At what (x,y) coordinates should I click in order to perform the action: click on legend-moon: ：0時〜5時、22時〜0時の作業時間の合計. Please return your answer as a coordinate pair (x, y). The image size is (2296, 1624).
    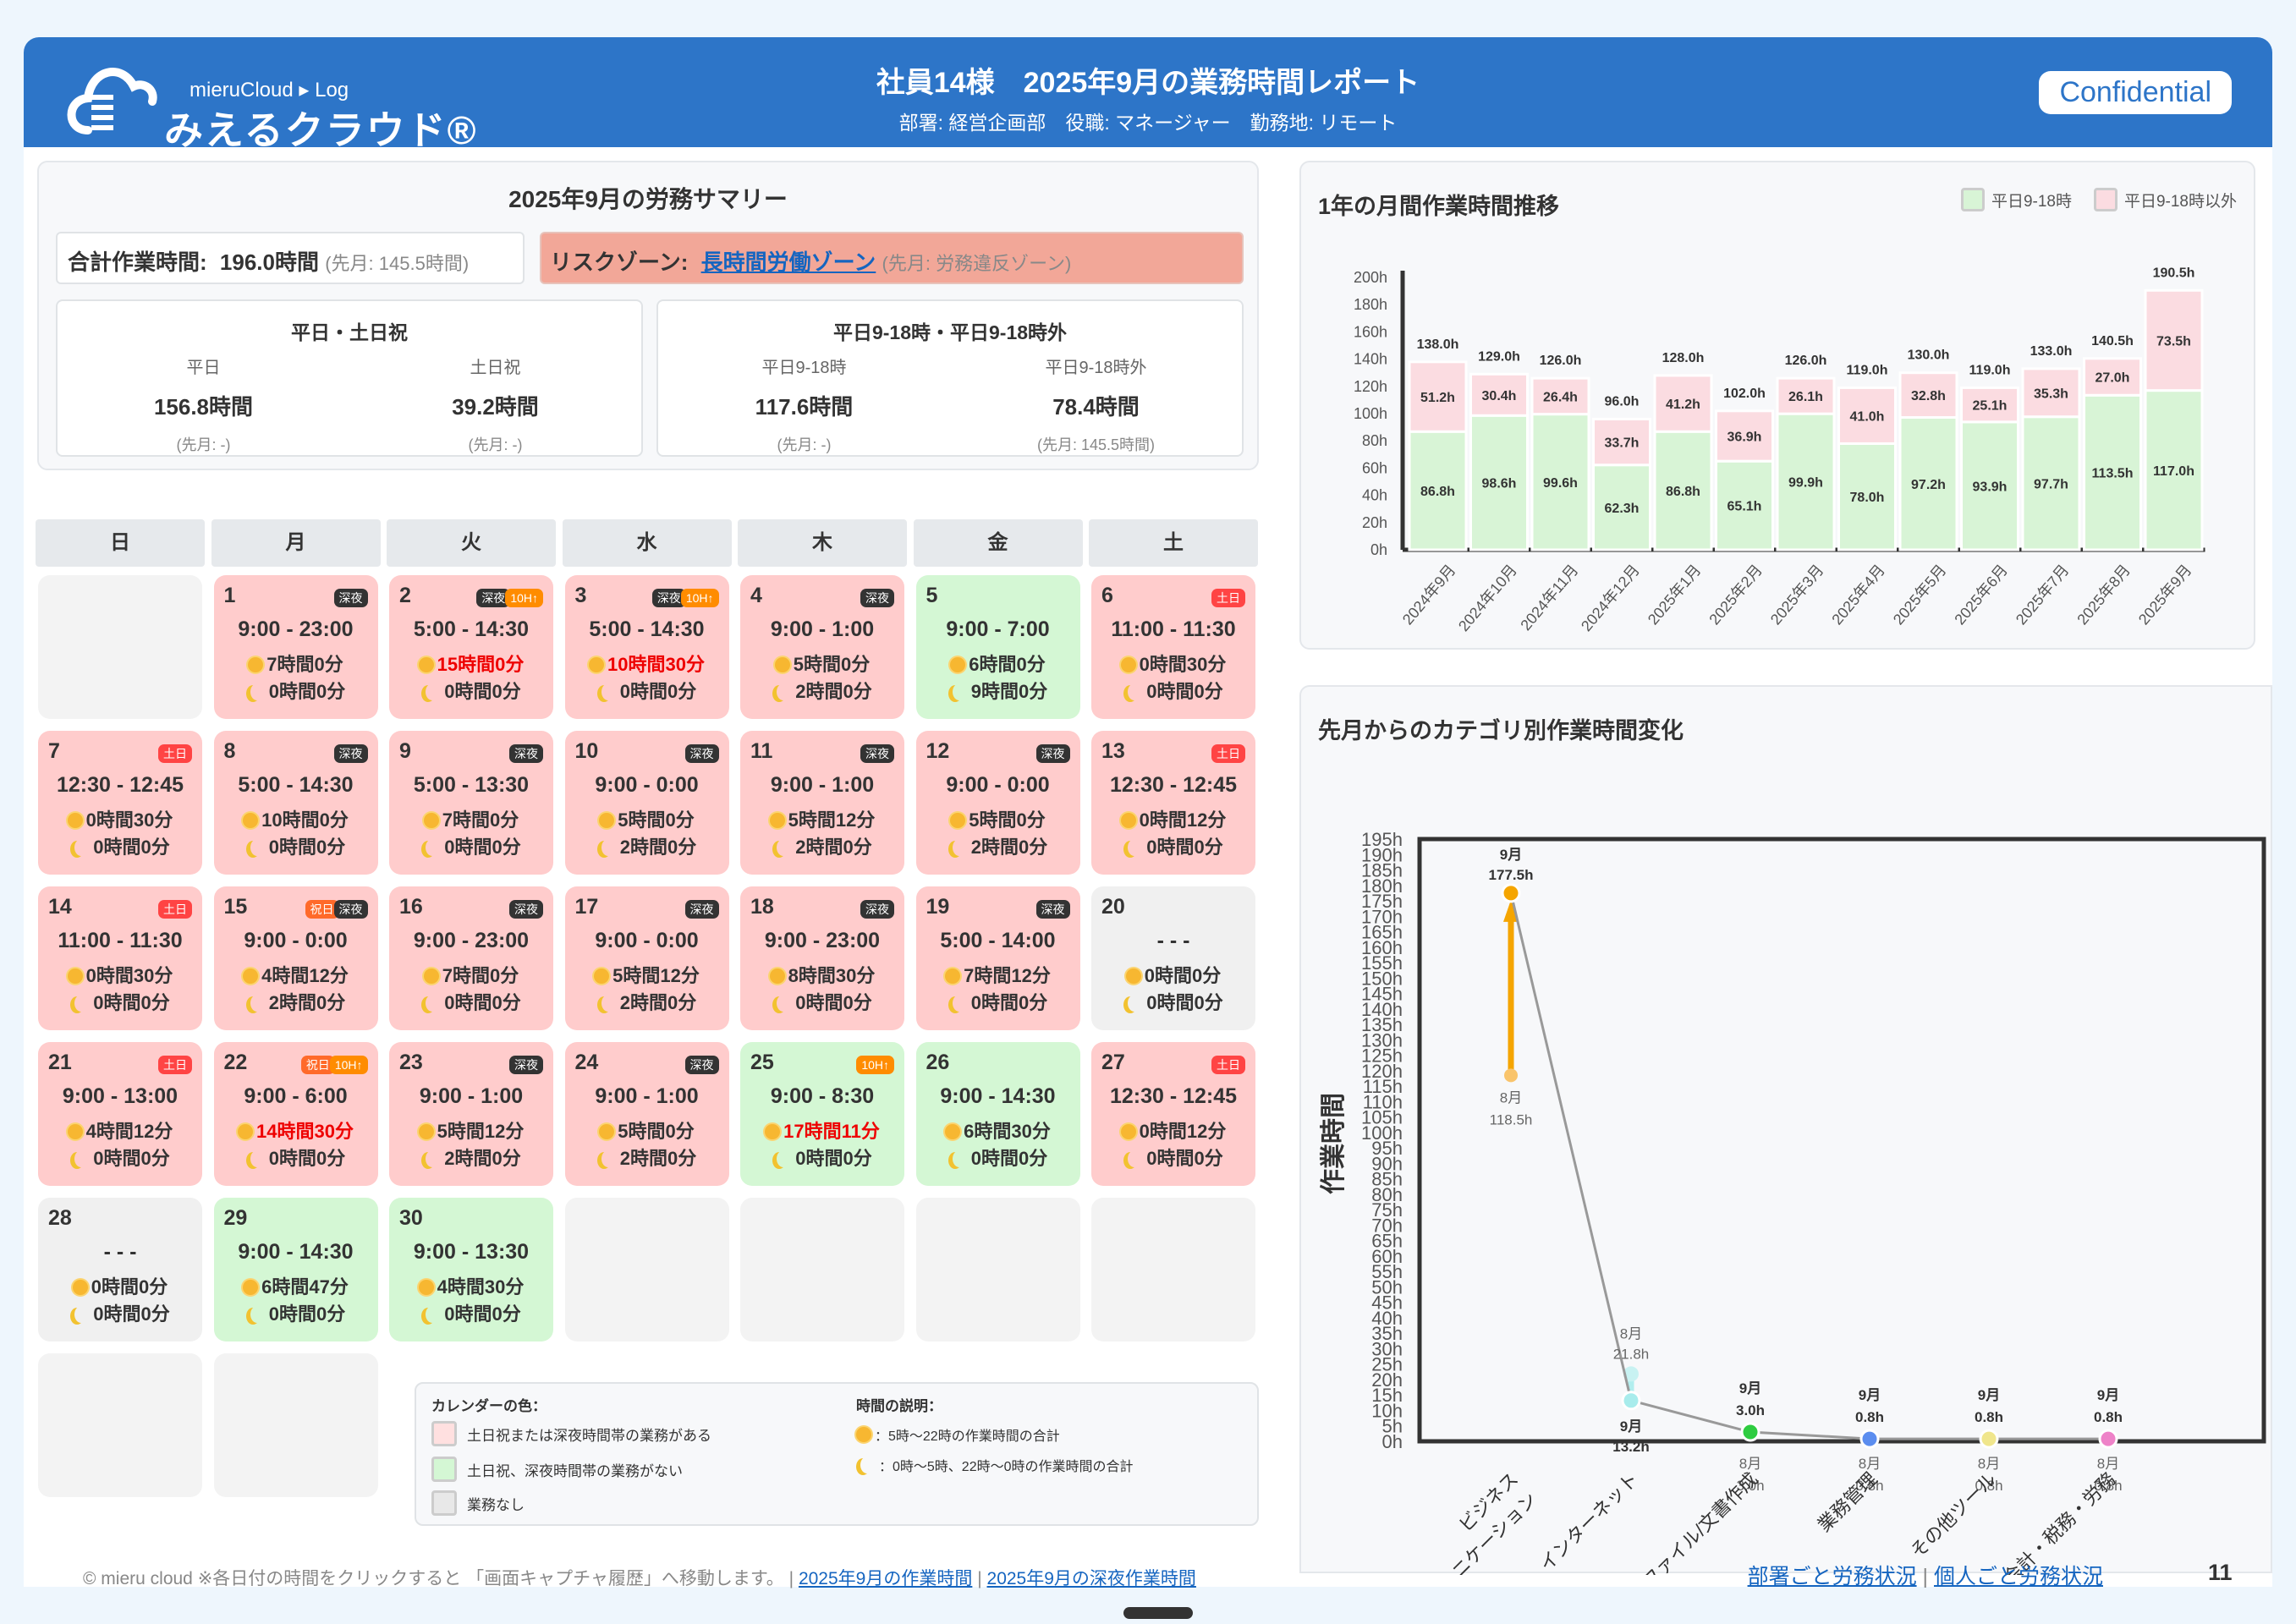
    Looking at the image, I should click on (995, 1465).